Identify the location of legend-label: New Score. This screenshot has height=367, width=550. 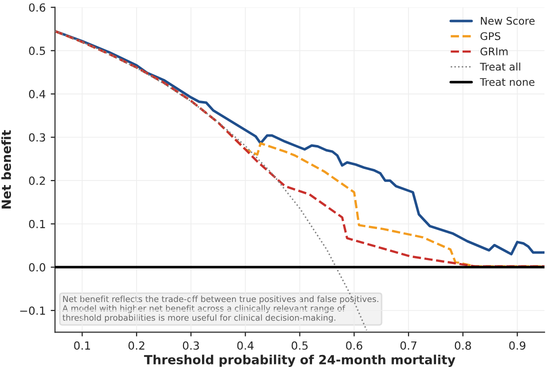
(507, 20).